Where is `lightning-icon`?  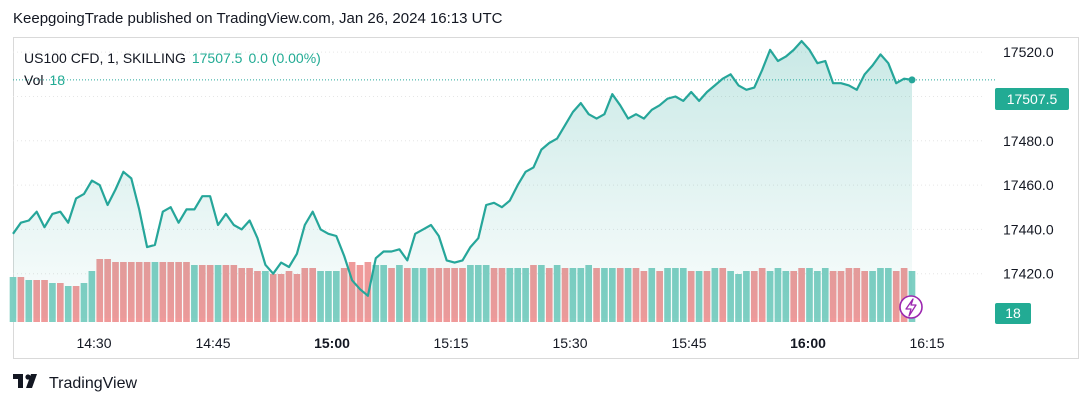 lightning-icon is located at coordinates (911, 307).